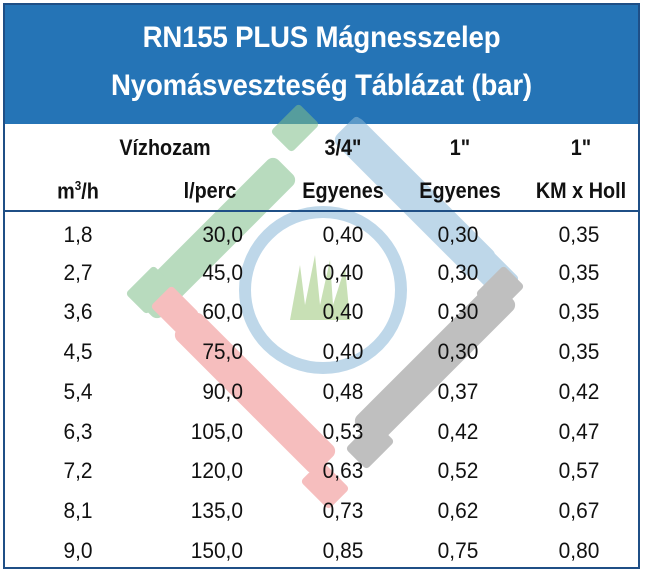 The image size is (646, 574). Describe the element at coordinates (343, 510) in the screenshot. I see `cell-3-4: 0,73` at that location.